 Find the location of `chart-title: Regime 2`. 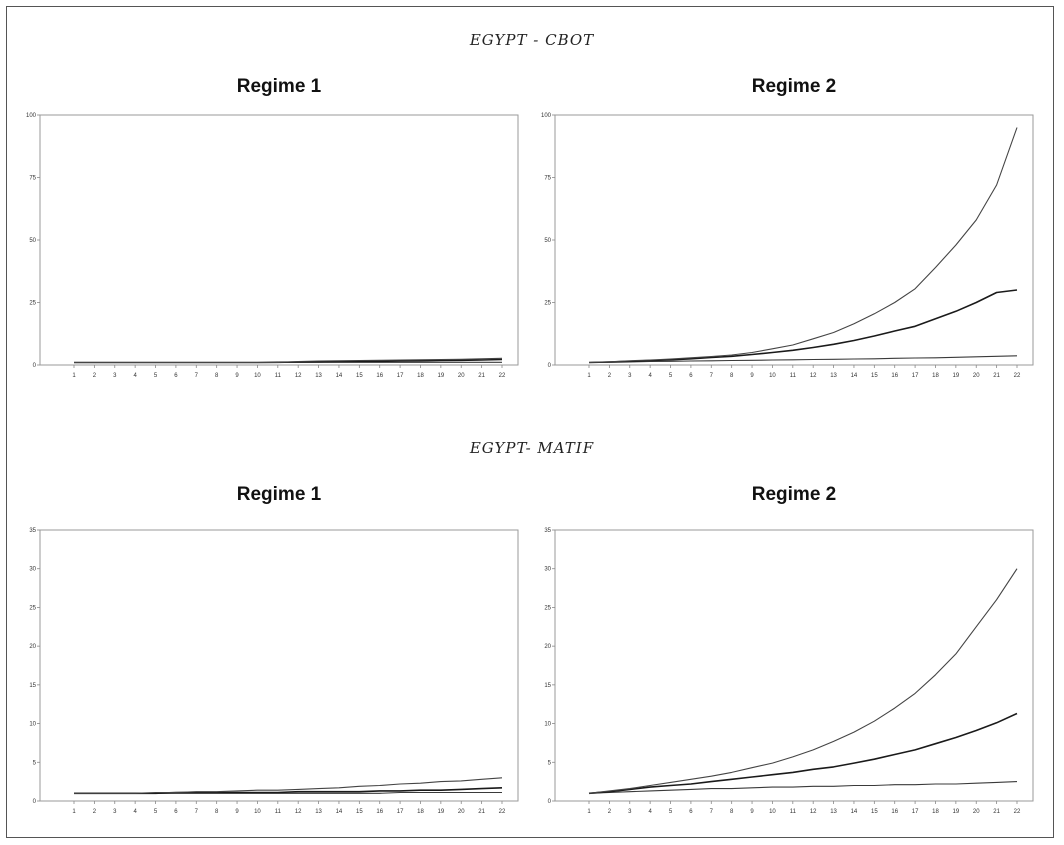

chart-title: Regime 2 is located at coordinates (794, 494).